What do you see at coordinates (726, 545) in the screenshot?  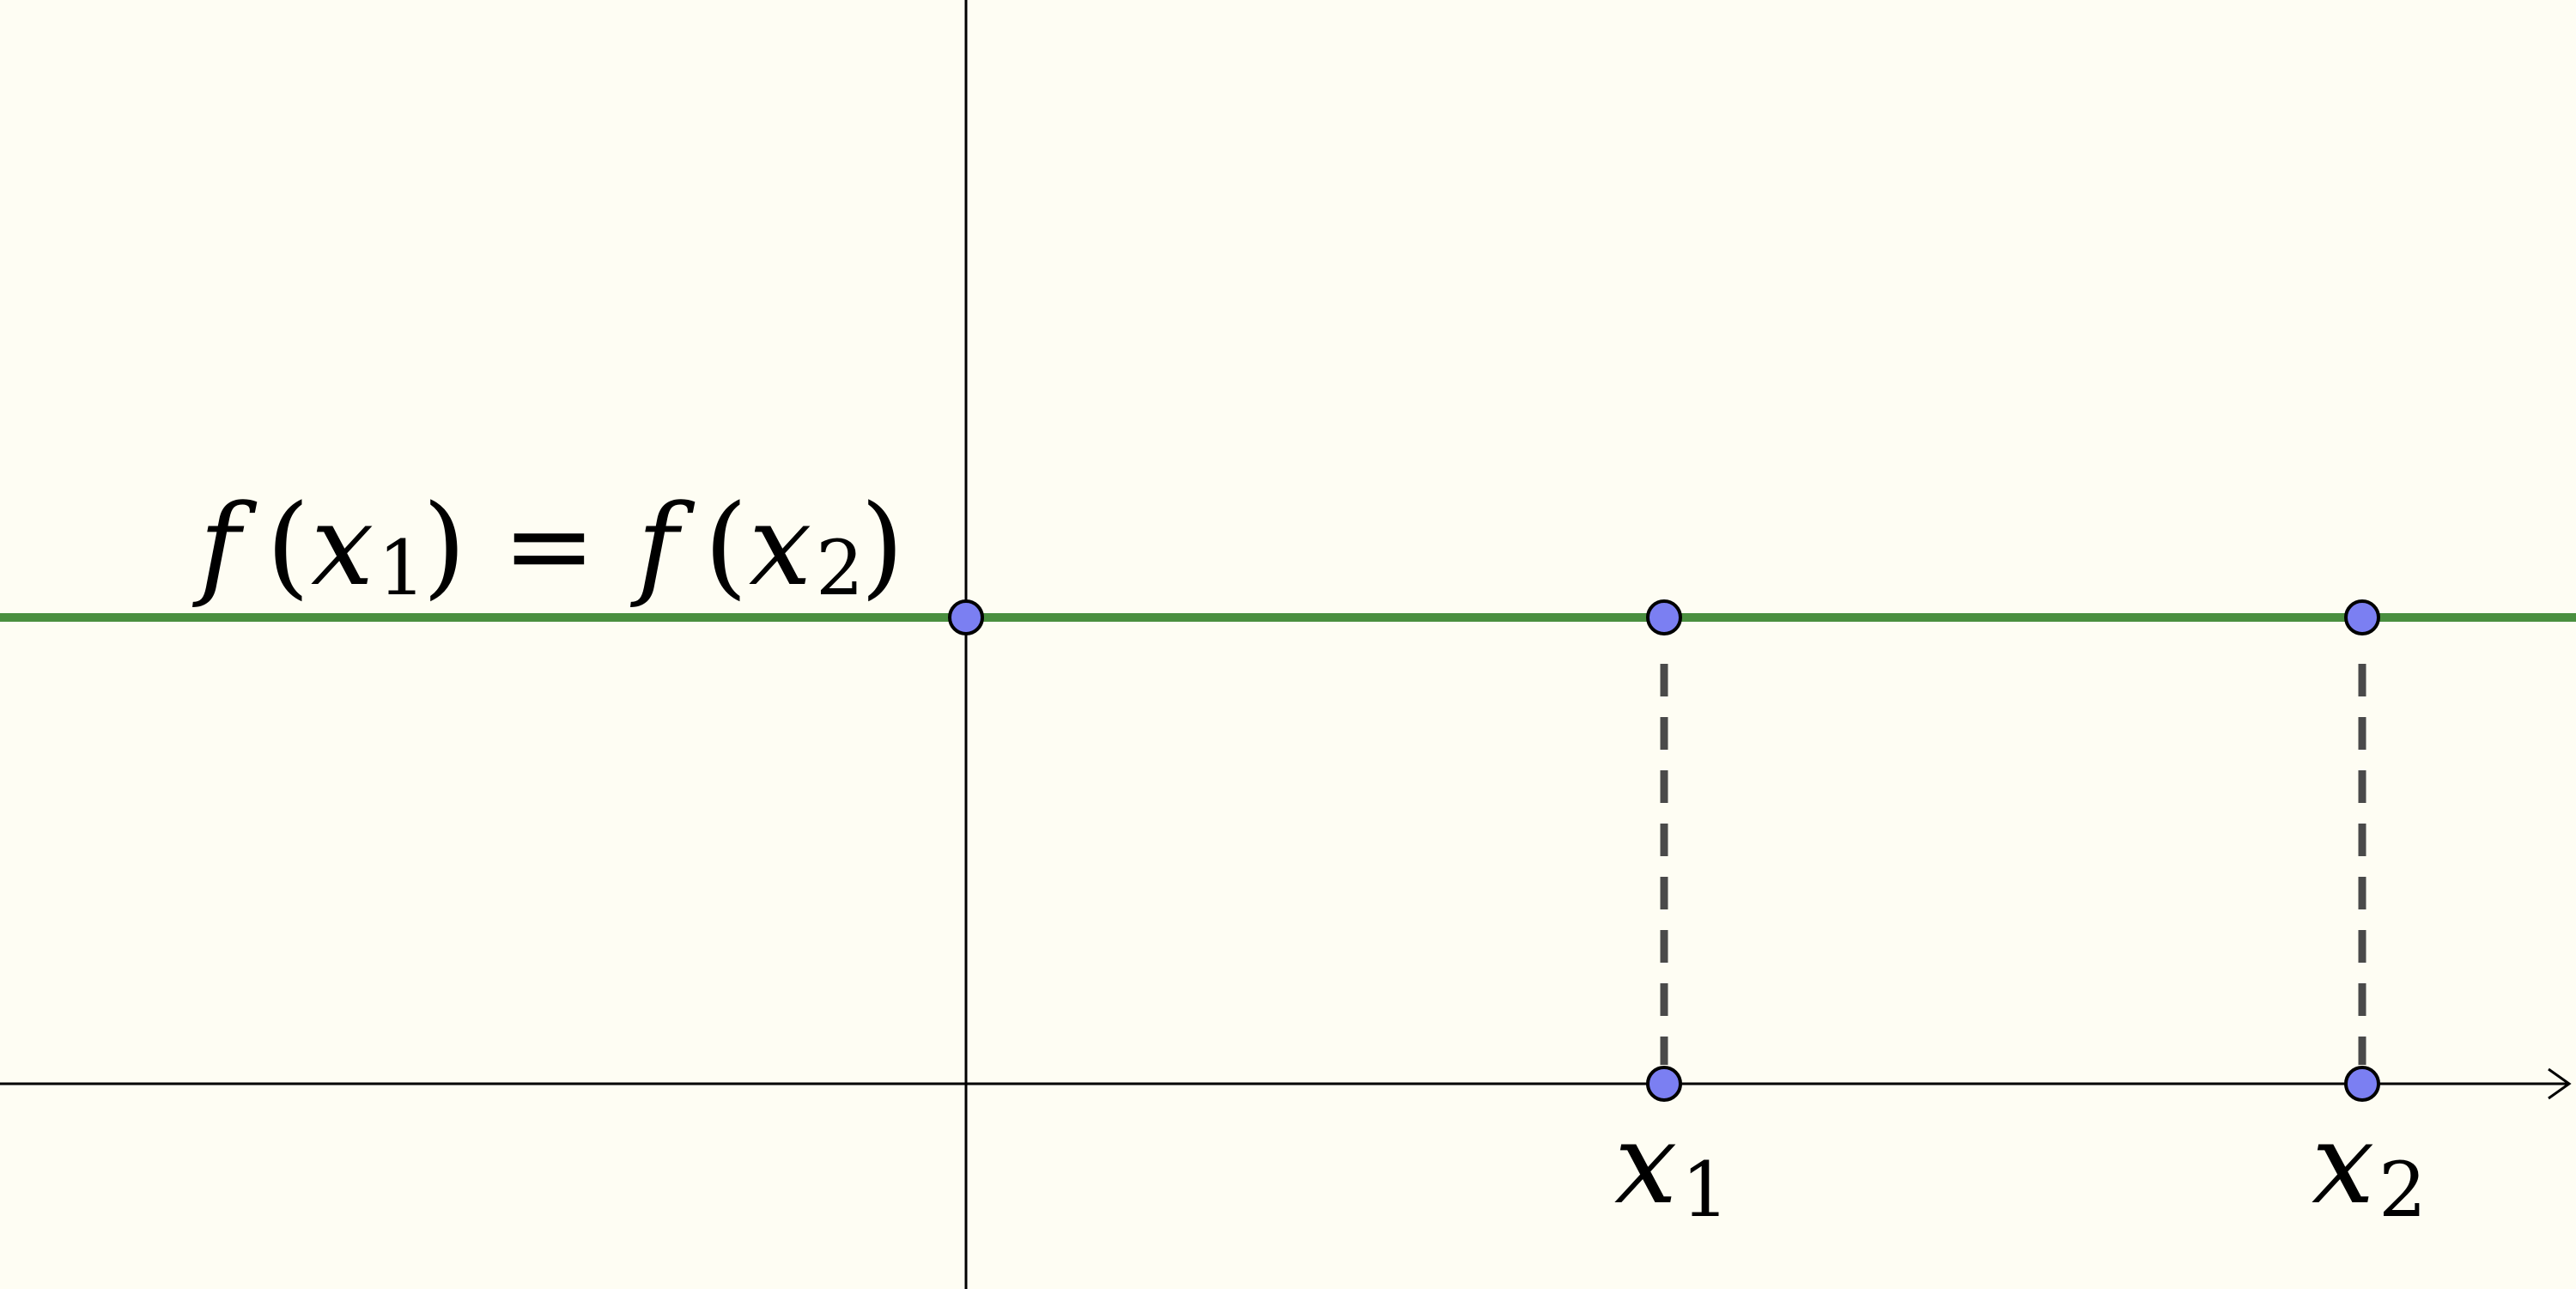 I see `eq-open-paren-2: (` at bounding box center [726, 545].